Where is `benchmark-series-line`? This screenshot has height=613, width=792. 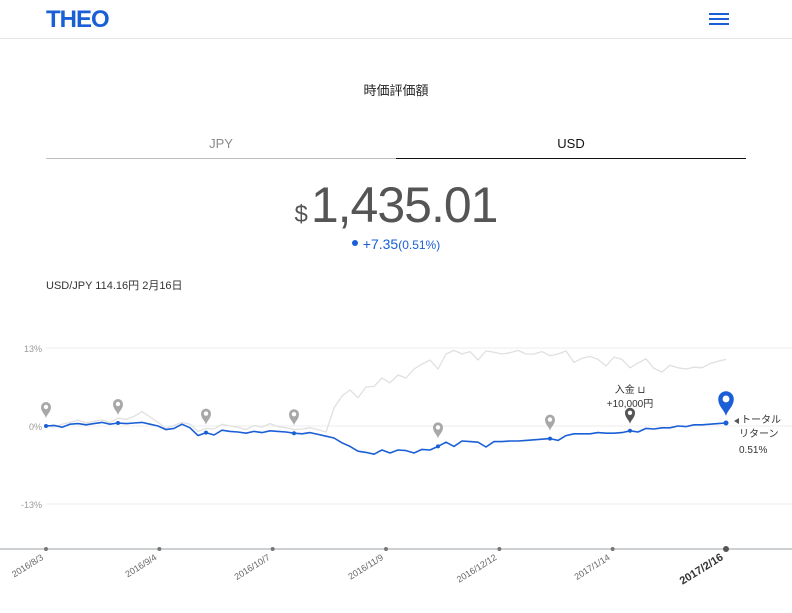 benchmark-series-line is located at coordinates (386, 391).